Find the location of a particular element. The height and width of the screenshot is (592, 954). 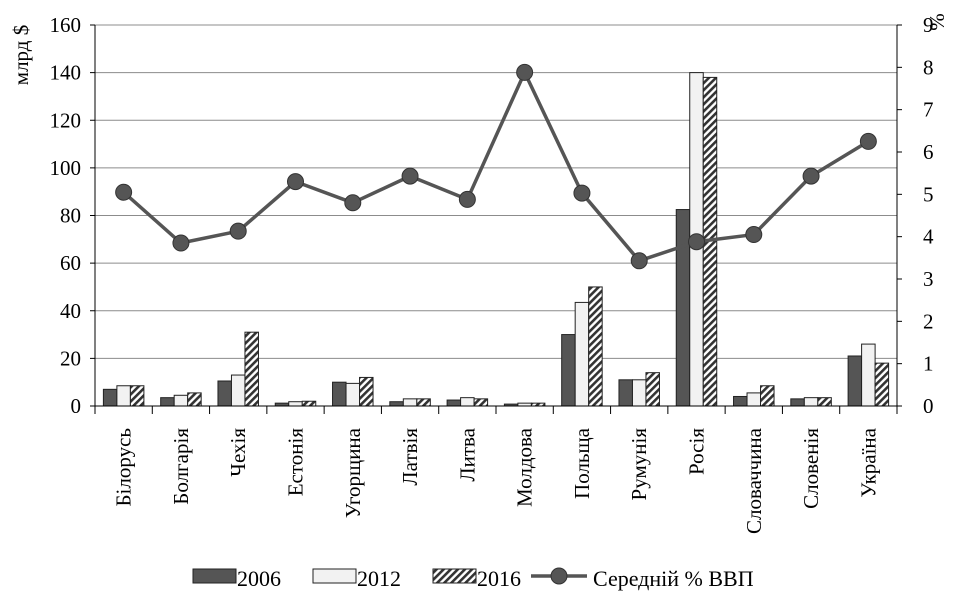

y2-tick-label: 1 is located at coordinates (928, 364).